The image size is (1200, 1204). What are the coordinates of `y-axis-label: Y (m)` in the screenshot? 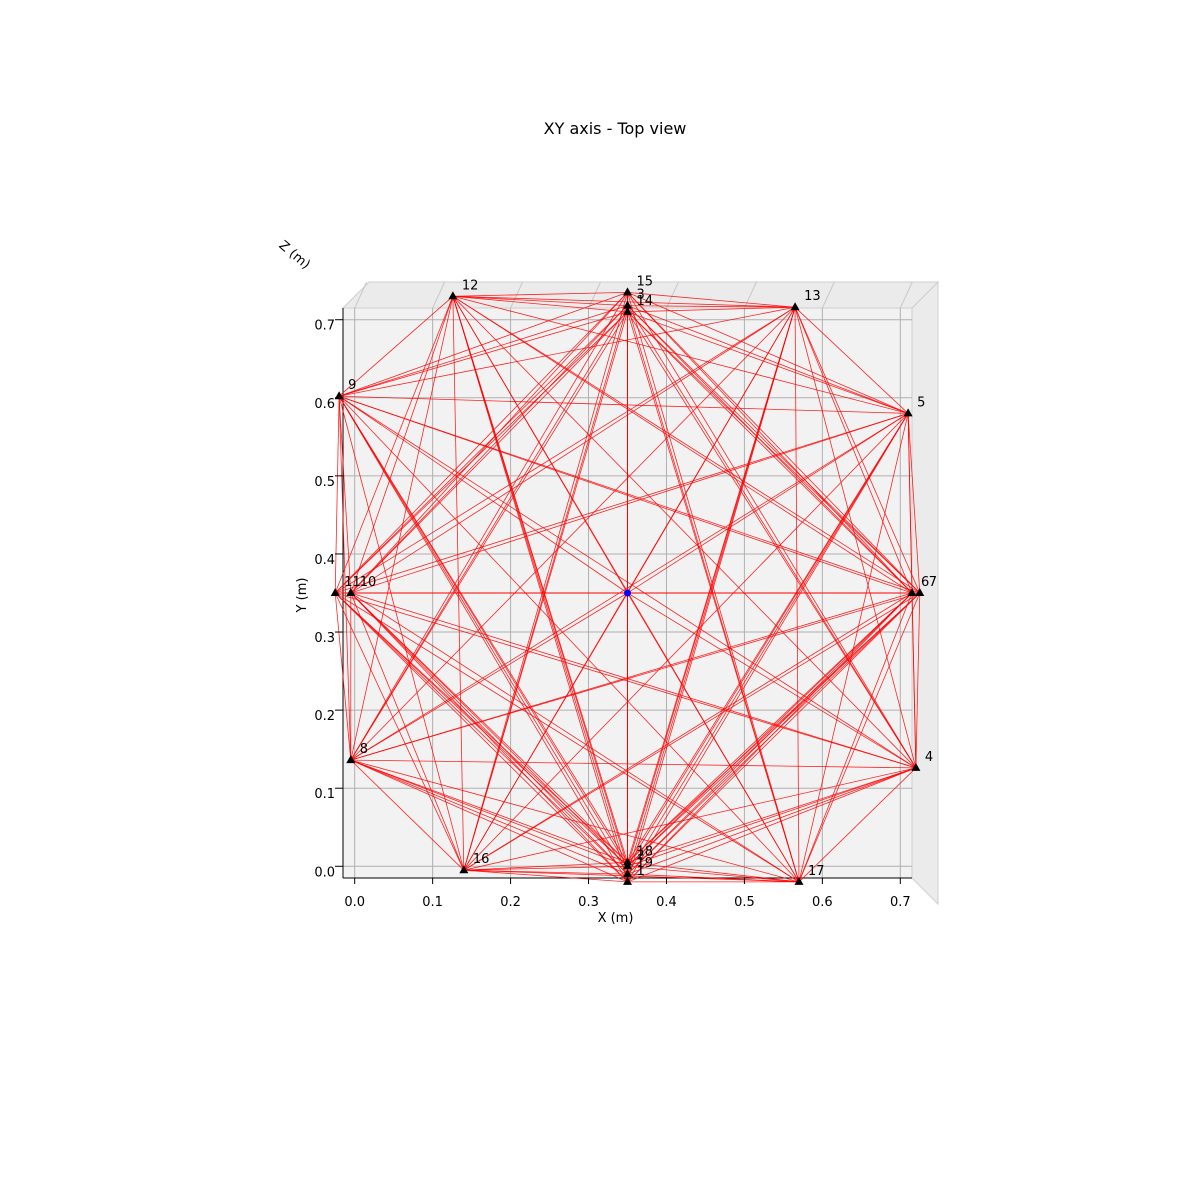 It's located at (302, 596).